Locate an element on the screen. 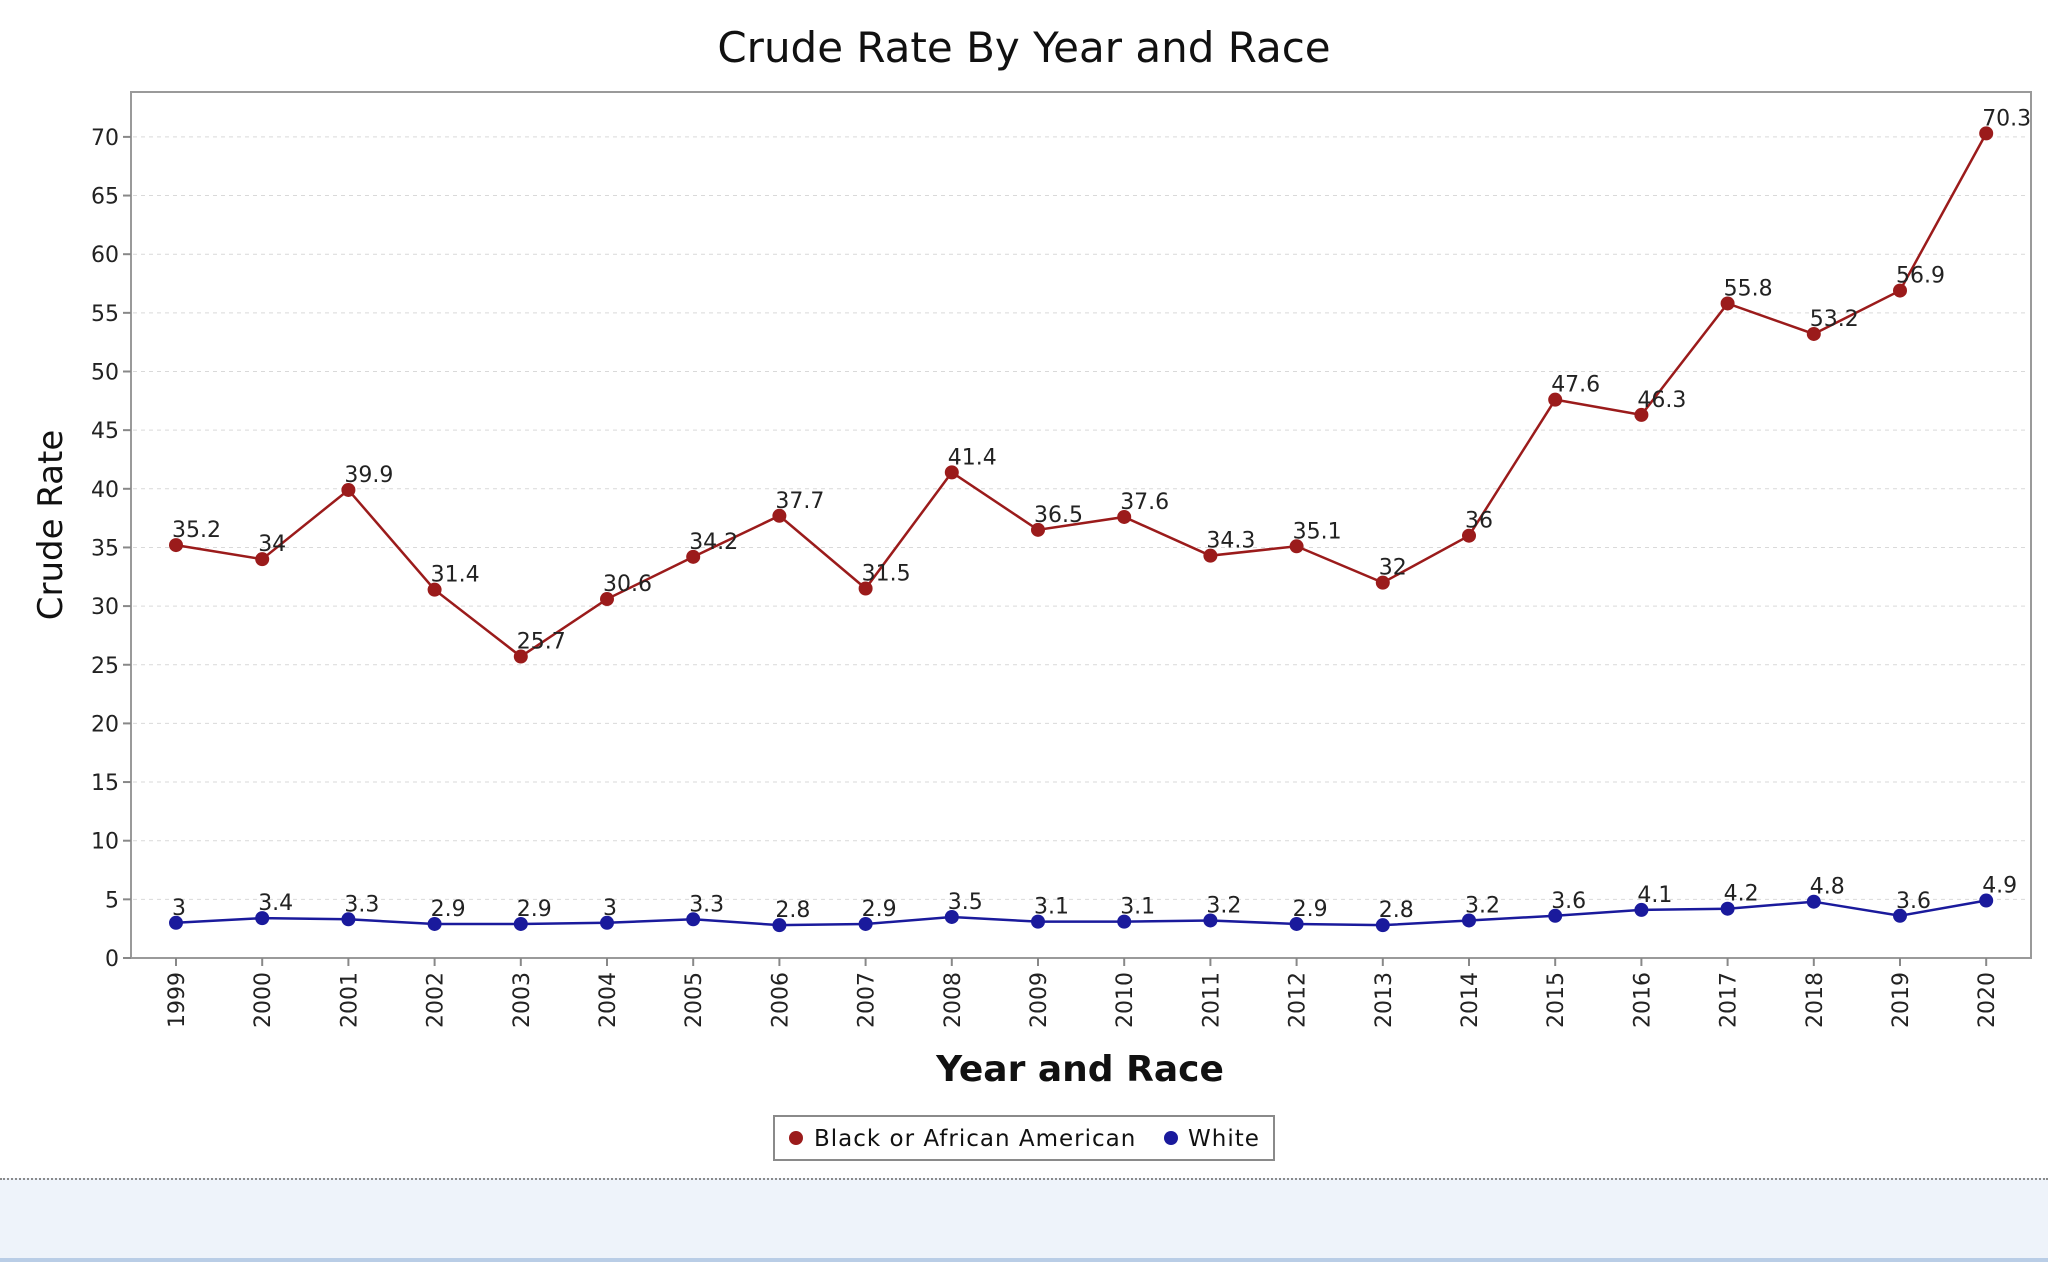  data-label: 35.1 is located at coordinates (1317, 531).